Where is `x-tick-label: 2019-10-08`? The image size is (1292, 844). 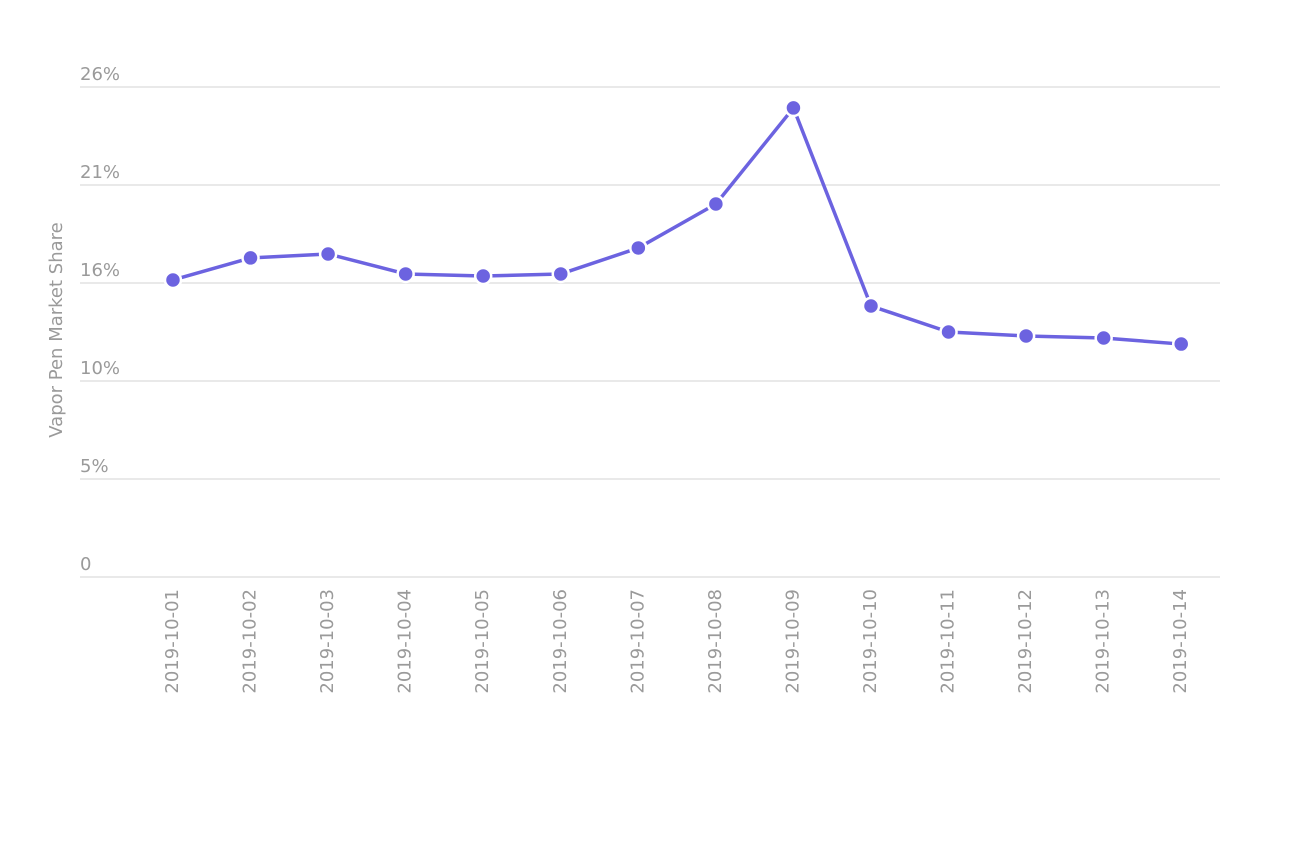
x-tick-label: 2019-10-08 is located at coordinates (715, 641).